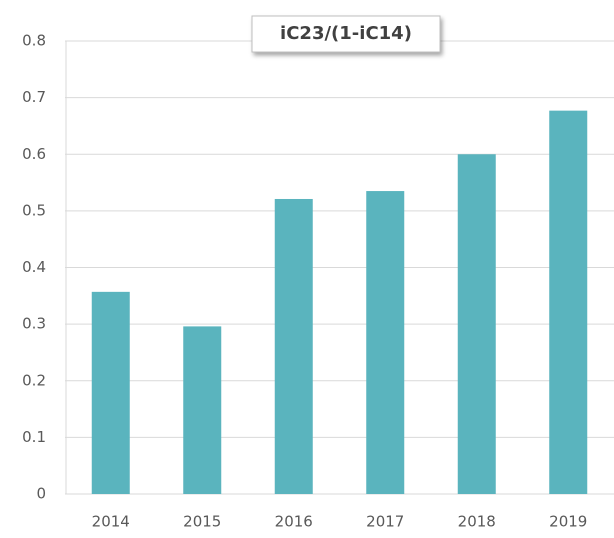 The image size is (614, 538). I want to click on y-tick-label: 0.6, so click(34, 154).